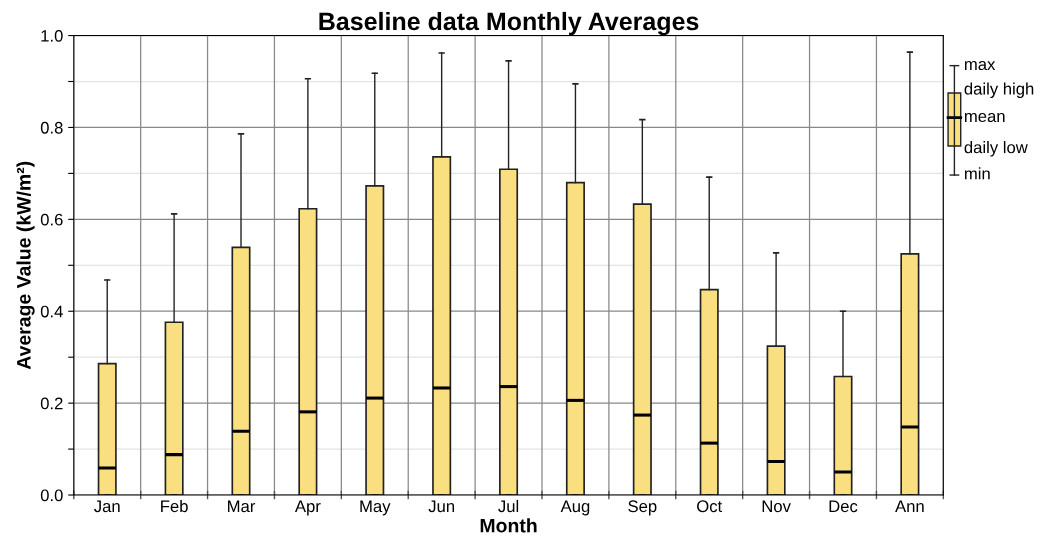  What do you see at coordinates (51, 219) in the screenshot?
I see `y-tick-label: 0.6` at bounding box center [51, 219].